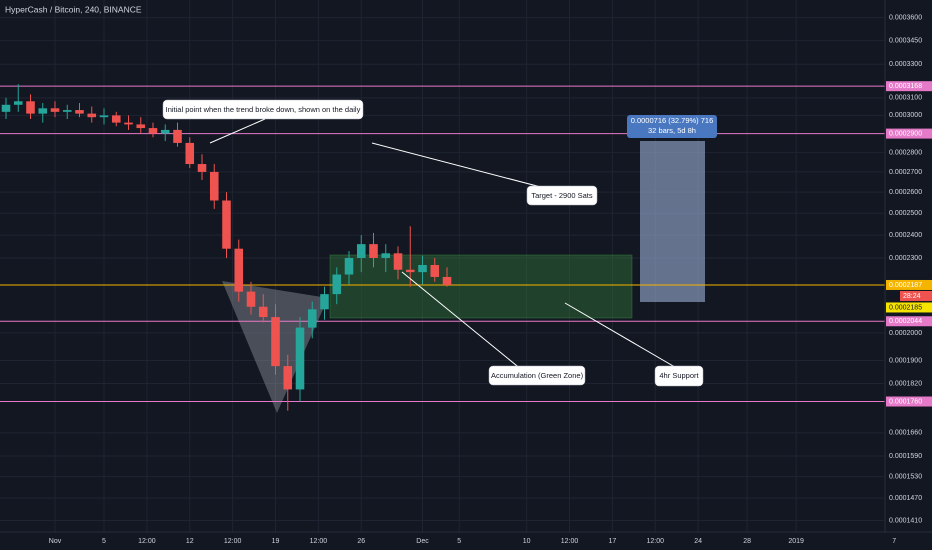  What do you see at coordinates (905, 476) in the screenshot?
I see `y-tick-label: 0.0001530` at bounding box center [905, 476].